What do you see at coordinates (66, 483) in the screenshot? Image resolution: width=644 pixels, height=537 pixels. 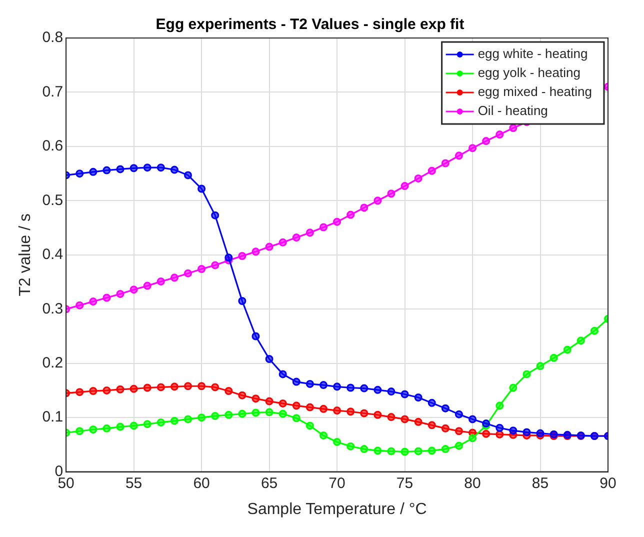 I see `x-tick-label: 50` at bounding box center [66, 483].